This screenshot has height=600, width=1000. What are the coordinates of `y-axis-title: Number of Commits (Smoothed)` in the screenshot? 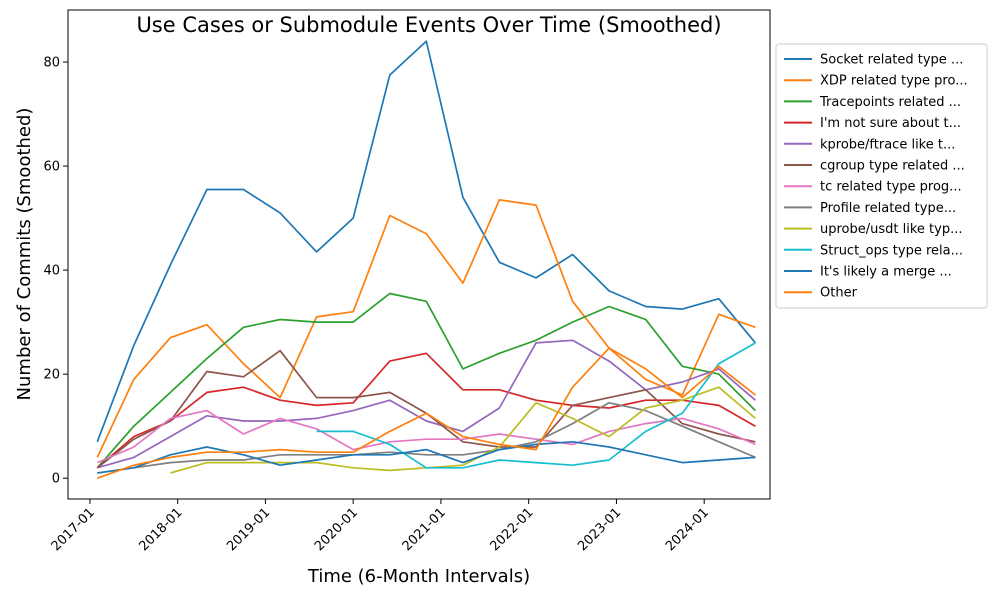 It's located at (24, 254).